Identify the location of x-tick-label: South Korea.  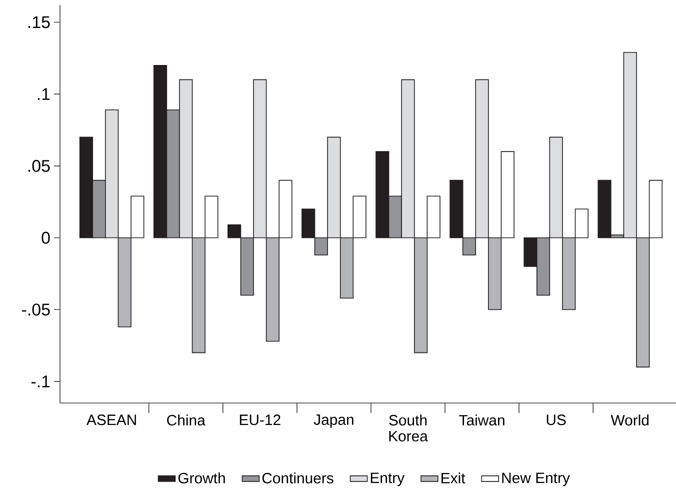
(408, 428).